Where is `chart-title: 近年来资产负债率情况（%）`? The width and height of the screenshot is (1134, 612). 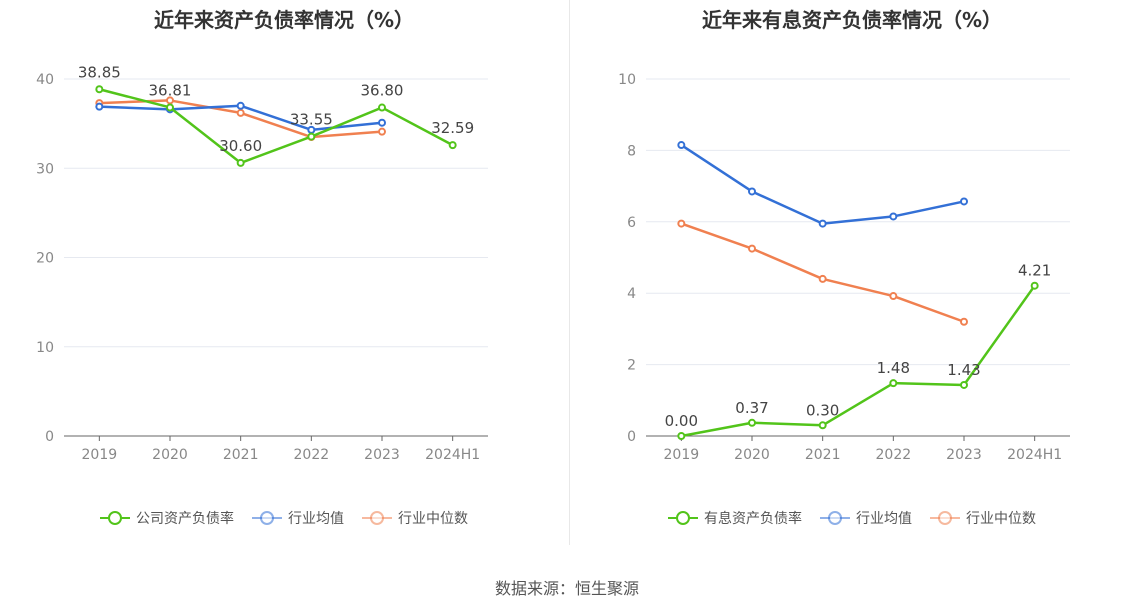
chart-title: 近年来资产负债率情况（%） is located at coordinates (284, 20).